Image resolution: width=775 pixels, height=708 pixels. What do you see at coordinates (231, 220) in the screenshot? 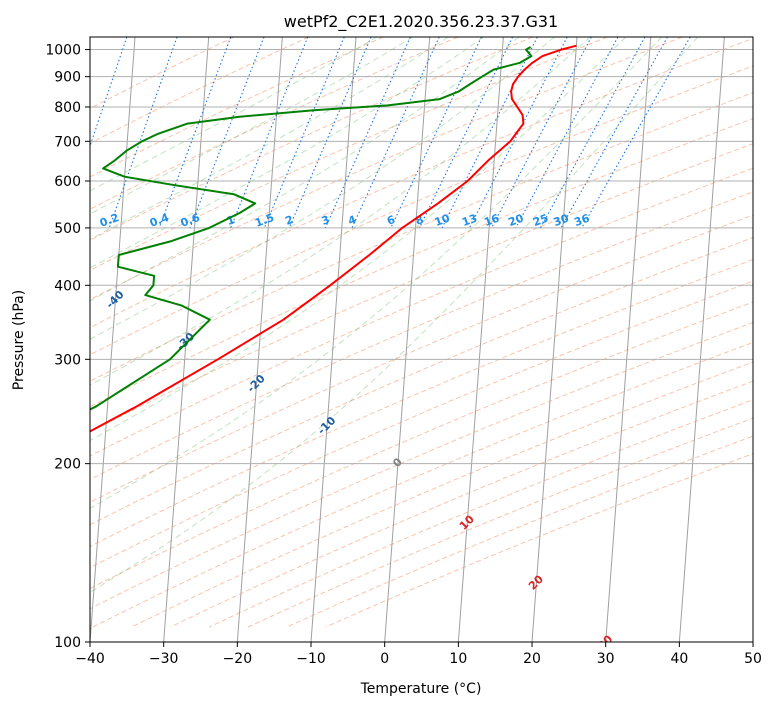
I see `mixing-ratio-label: 1` at bounding box center [231, 220].